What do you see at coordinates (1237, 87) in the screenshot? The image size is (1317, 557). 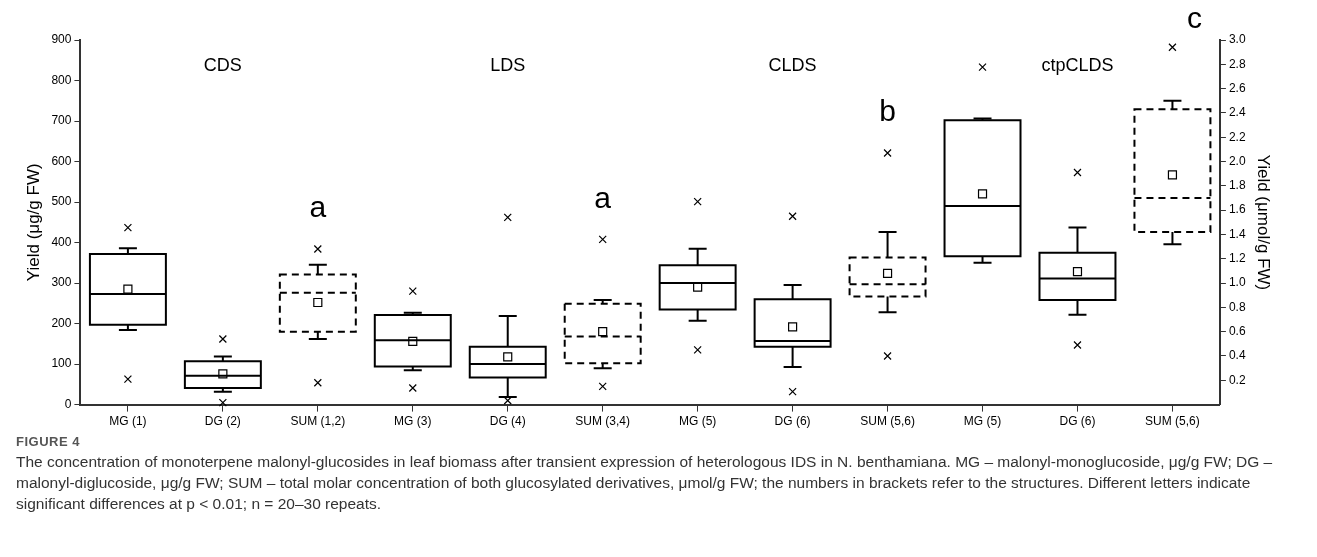 I see `y2-tick-label: 2.6` at bounding box center [1237, 87].